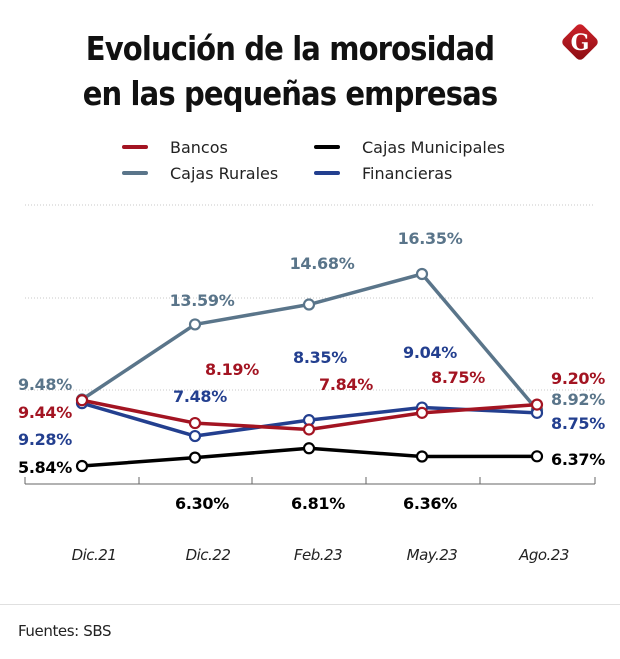  I want to click on legend-item-financieras: Financieras, so click(383, 173).